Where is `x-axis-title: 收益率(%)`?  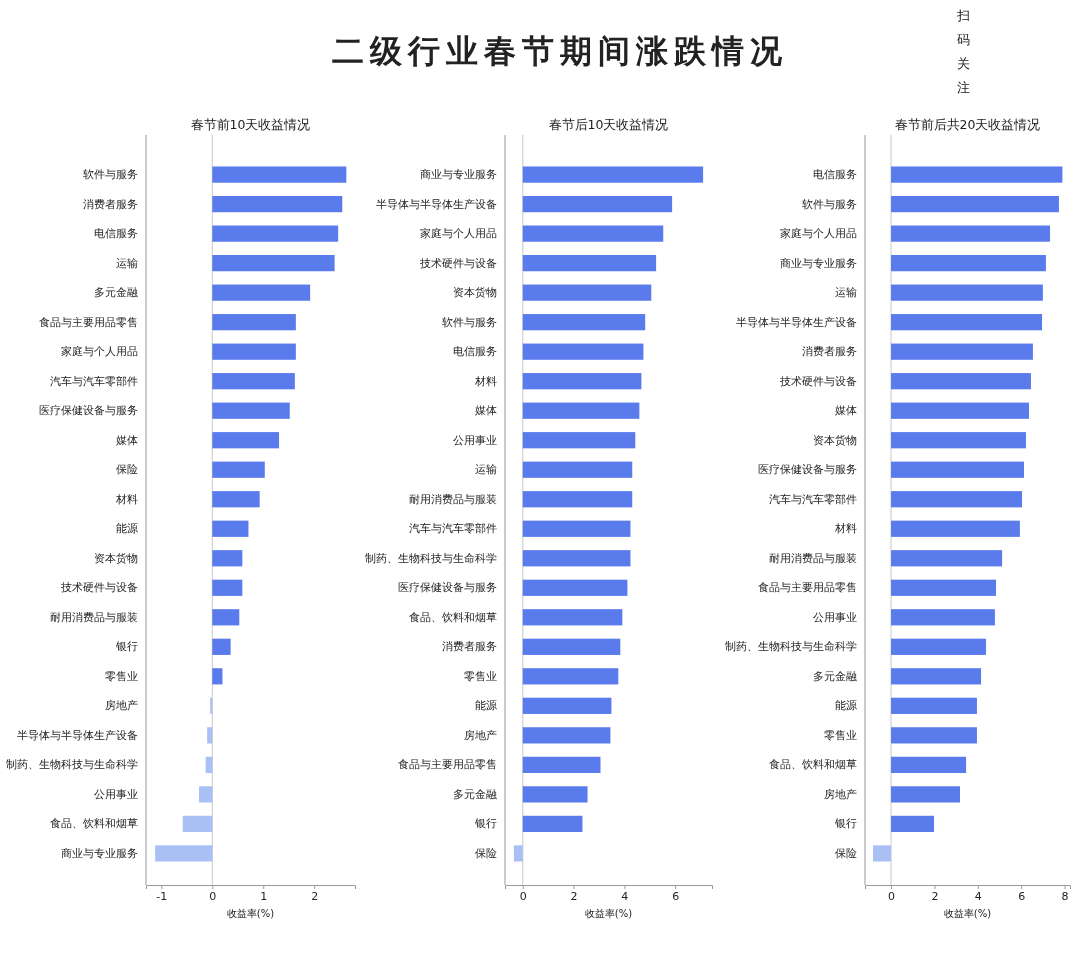 x-axis-title: 收益率(%) is located at coordinates (967, 913).